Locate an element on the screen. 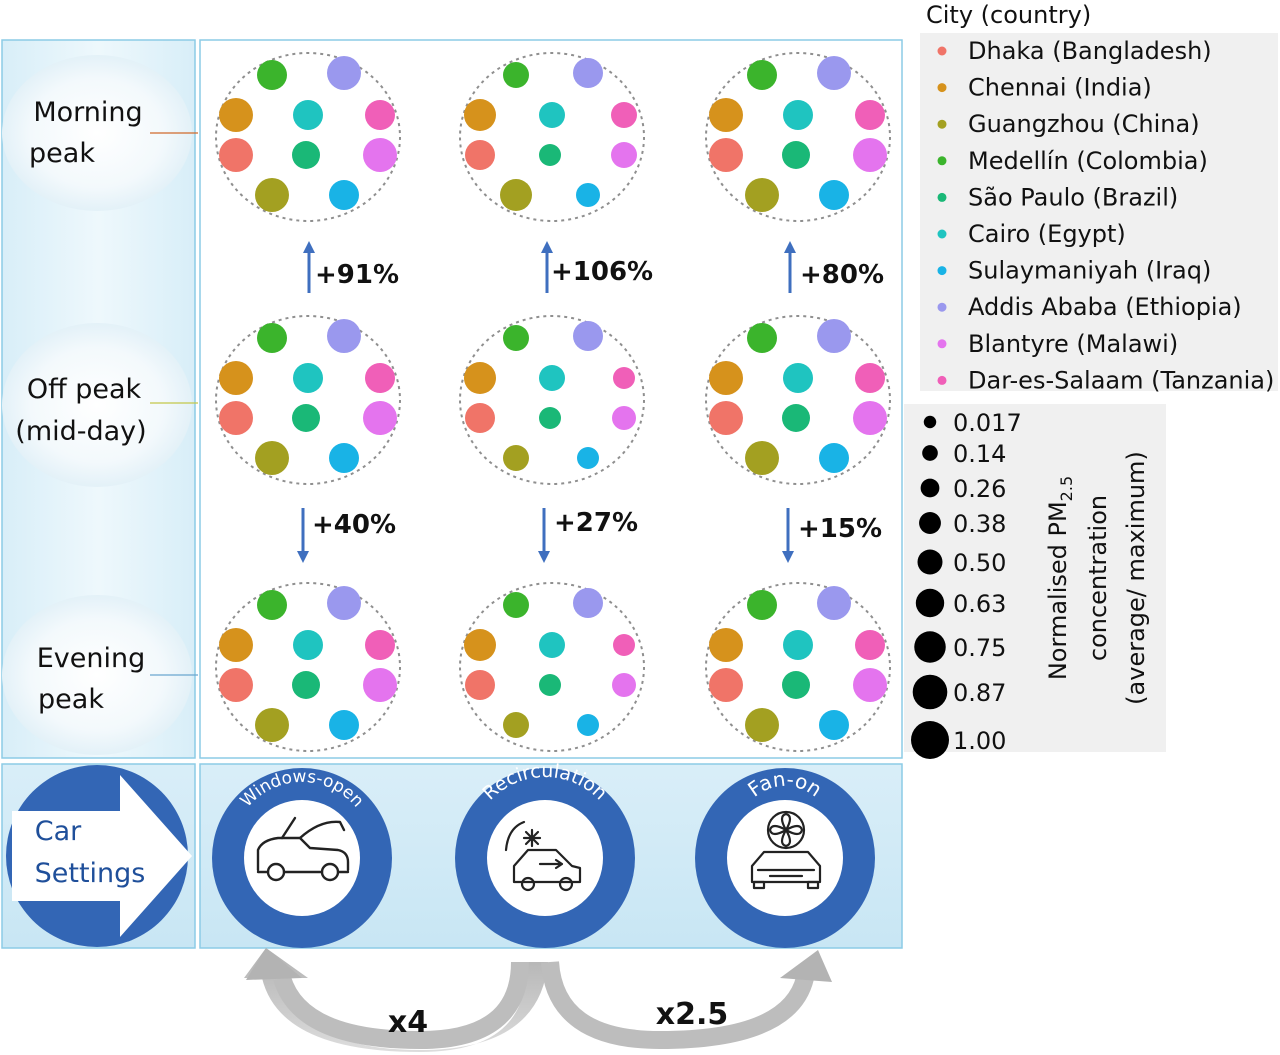  row-label-morning: Morning peak is located at coordinates (100, 133).